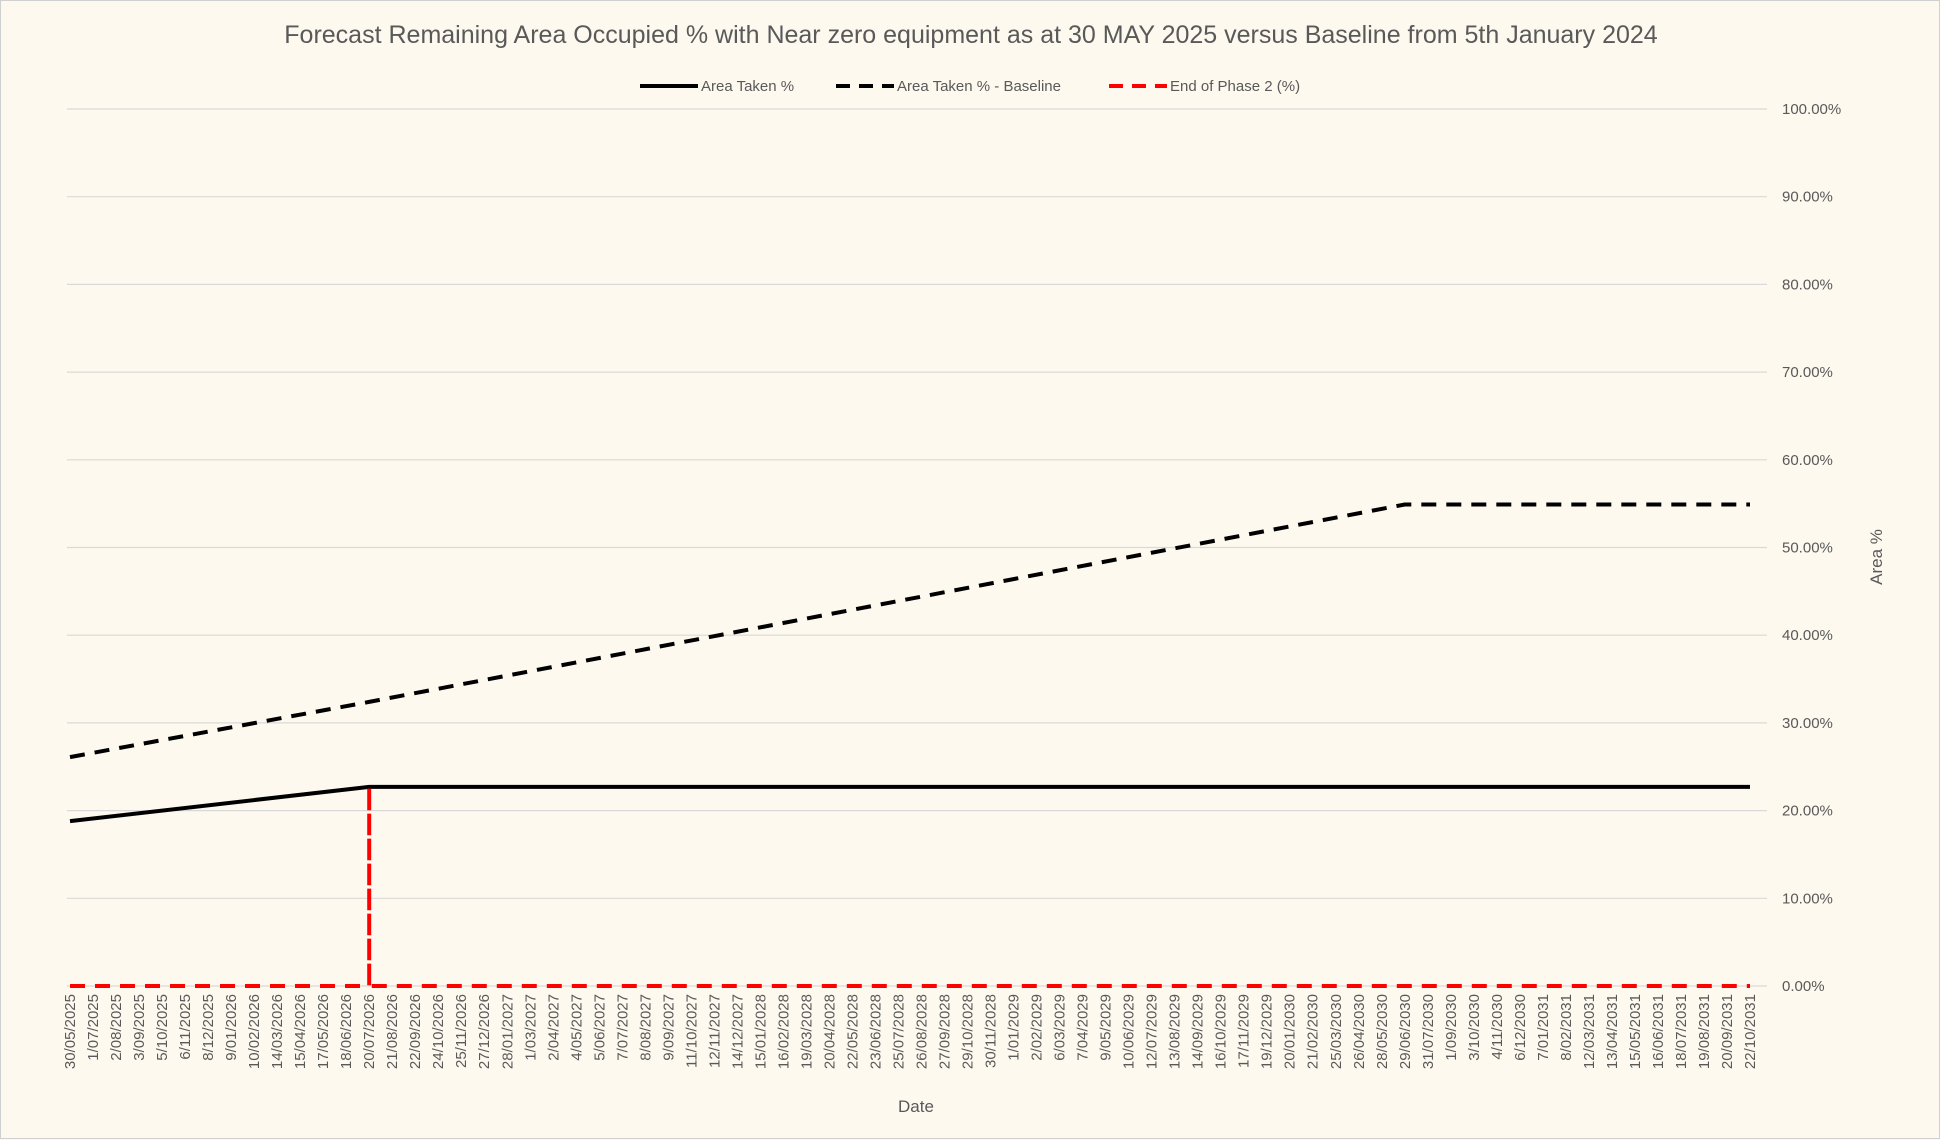 This screenshot has height=1140, width=1940. What do you see at coordinates (484, 1031) in the screenshot?
I see `x-tick-label: 27/12/2026` at bounding box center [484, 1031].